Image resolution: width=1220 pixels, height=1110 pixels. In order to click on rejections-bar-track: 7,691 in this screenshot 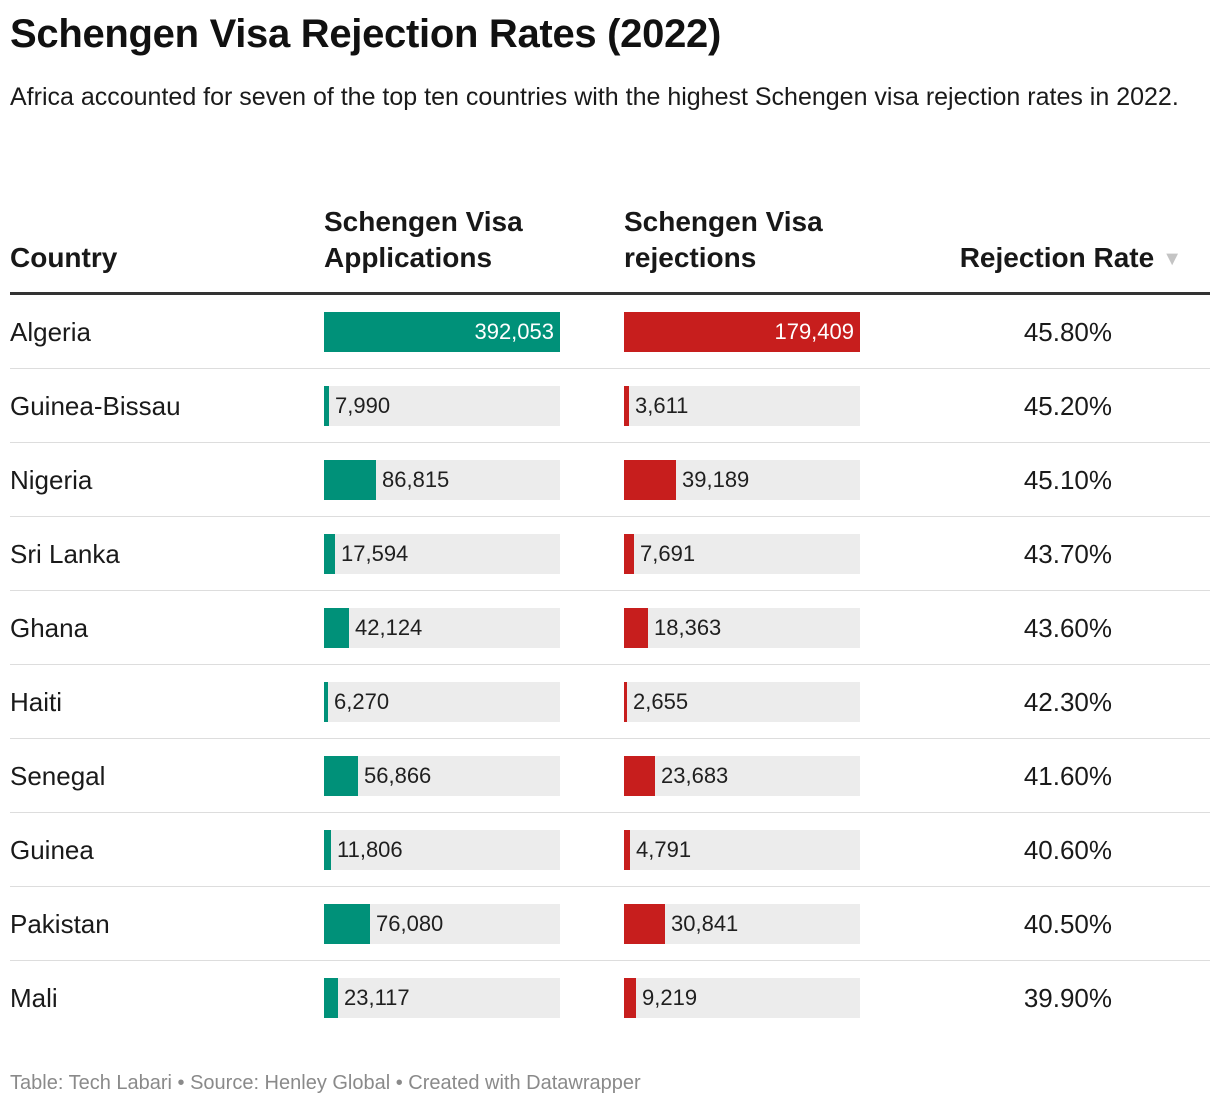, I will do `click(742, 554)`.